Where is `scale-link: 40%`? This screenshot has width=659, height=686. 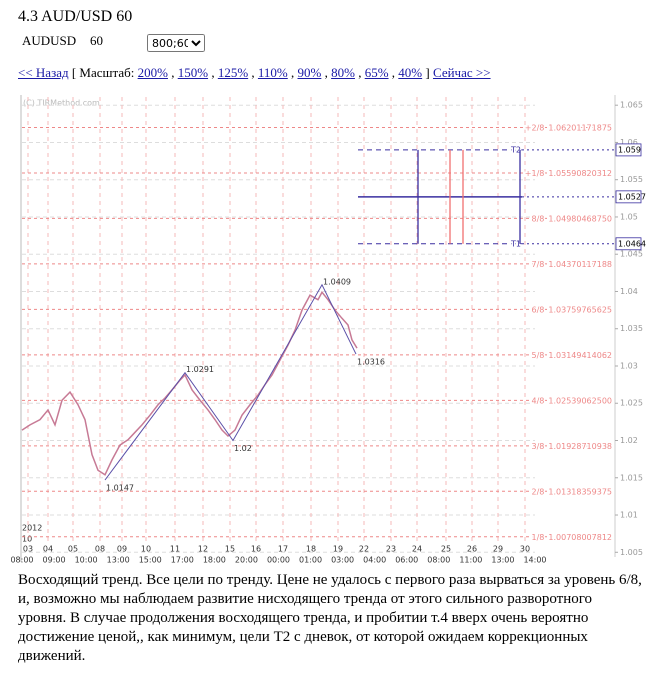 scale-link: 40% is located at coordinates (410, 72).